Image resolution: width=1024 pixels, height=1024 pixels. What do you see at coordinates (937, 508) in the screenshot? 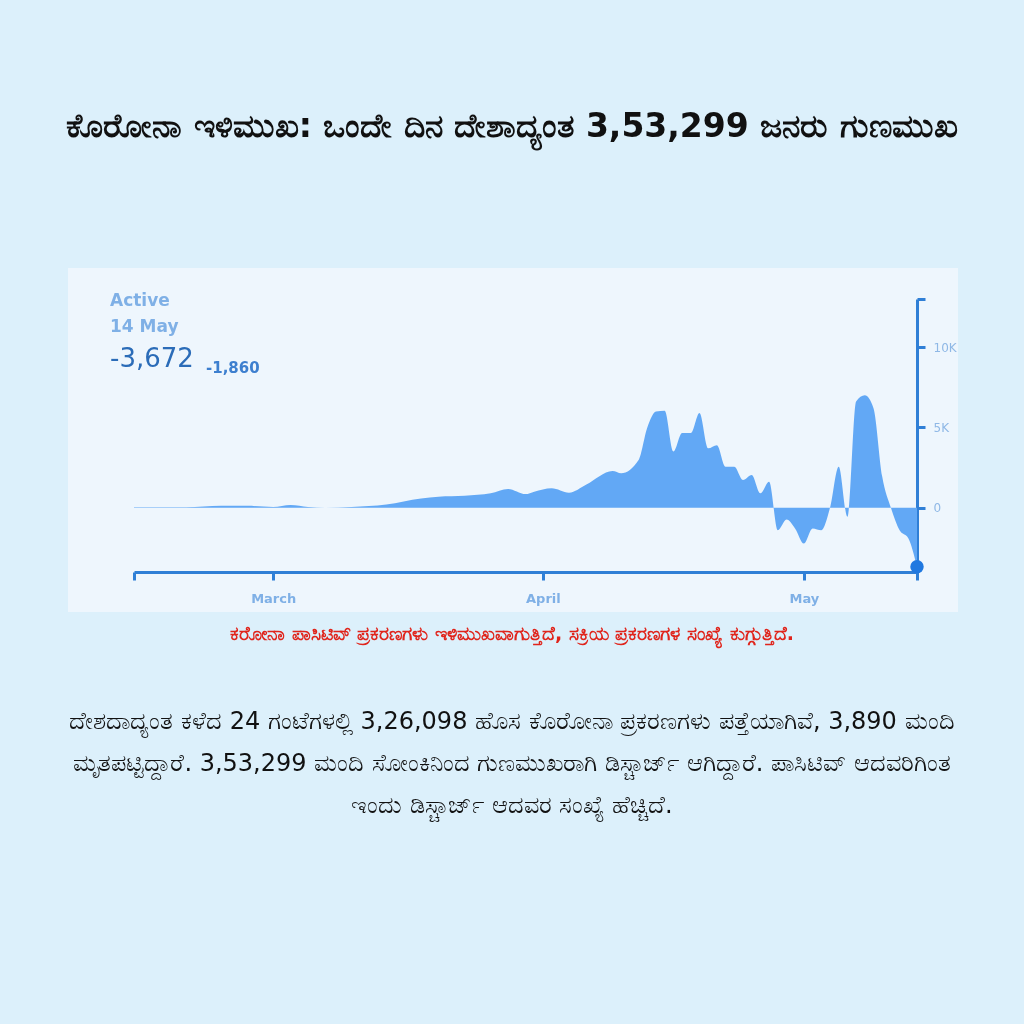
I see `y-tick-label: 0` at bounding box center [937, 508].